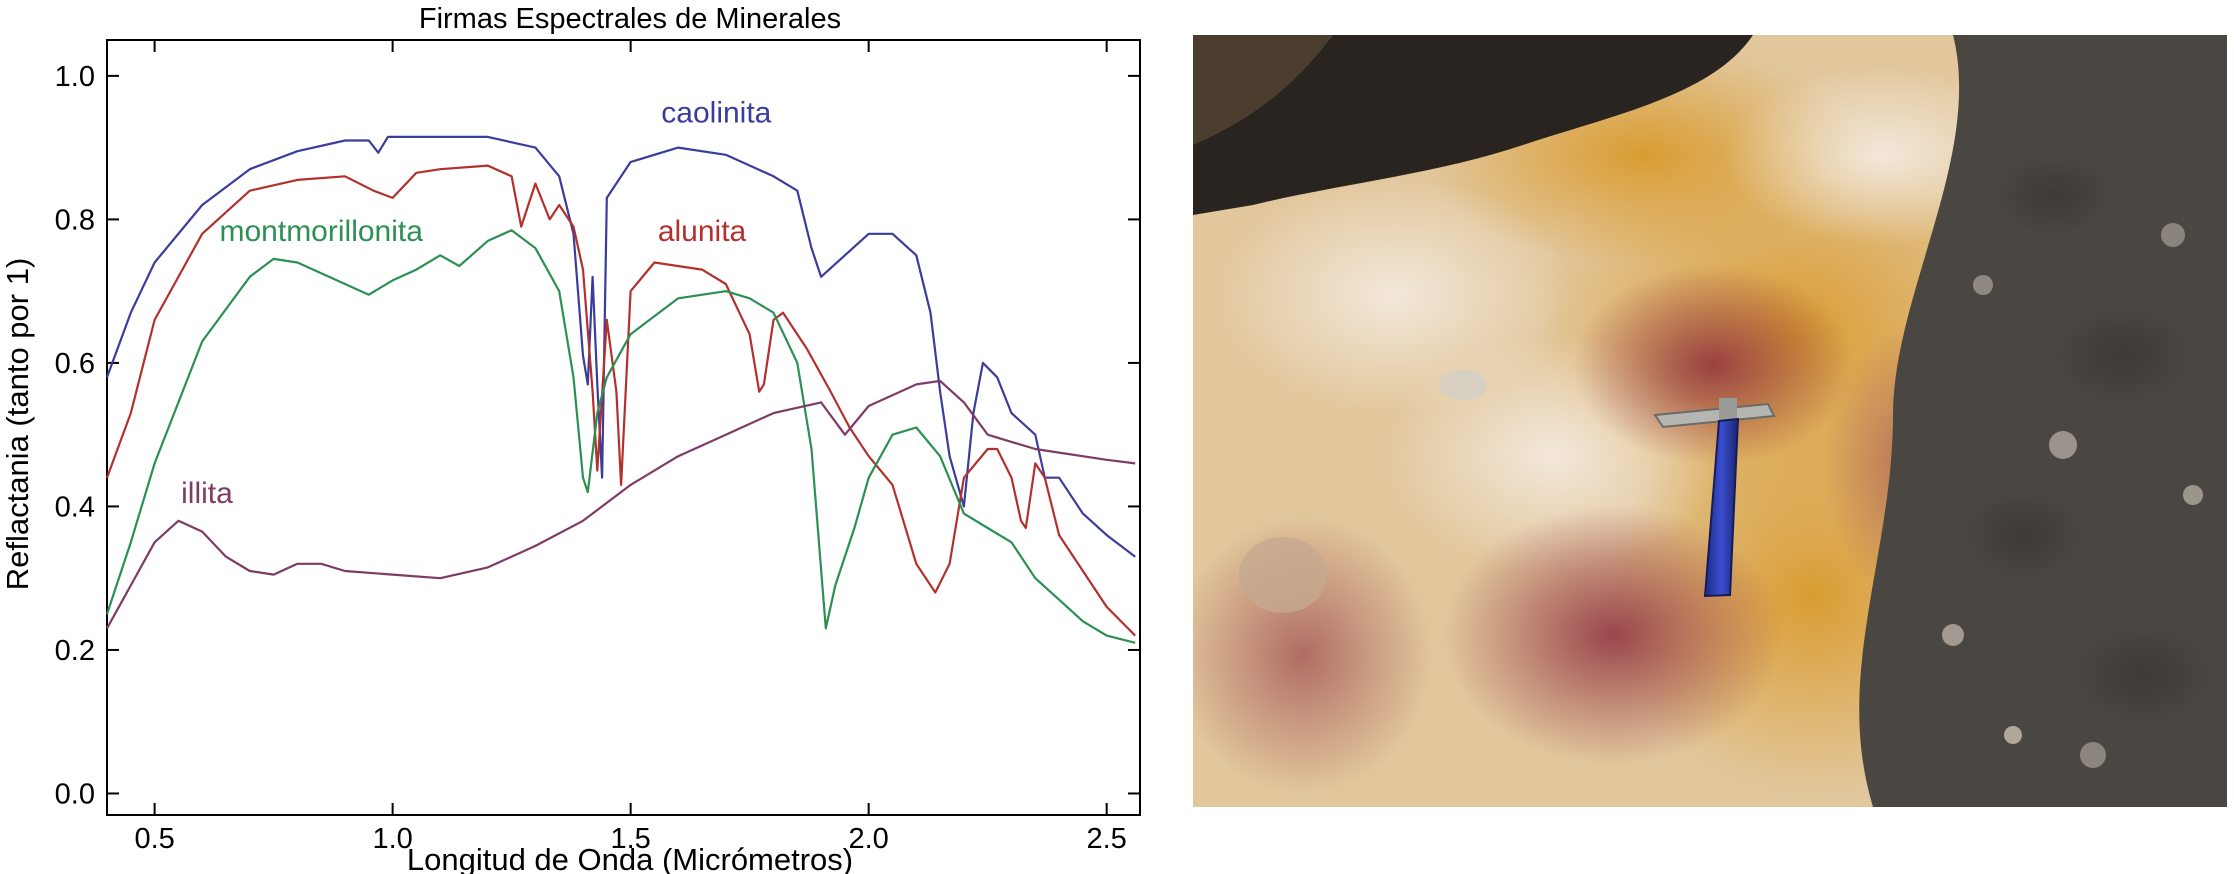 This screenshot has width=2234, height=874. Describe the element at coordinates (392, 839) in the screenshot. I see `x-tick-label: 1.0` at that location.